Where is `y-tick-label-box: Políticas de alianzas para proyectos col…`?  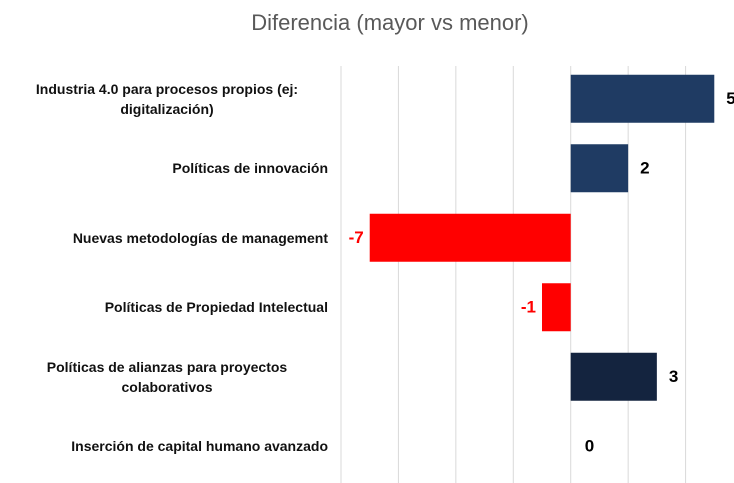 y-tick-label-box: Políticas de alianzas para proyectos col… is located at coordinates (167, 377).